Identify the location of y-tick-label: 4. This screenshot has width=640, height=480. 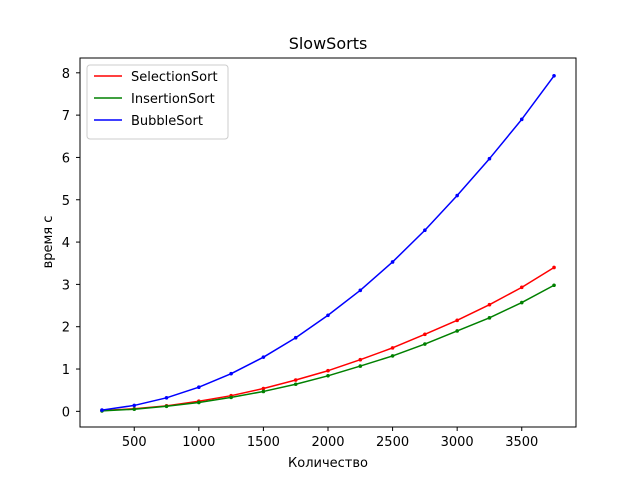
(66, 243).